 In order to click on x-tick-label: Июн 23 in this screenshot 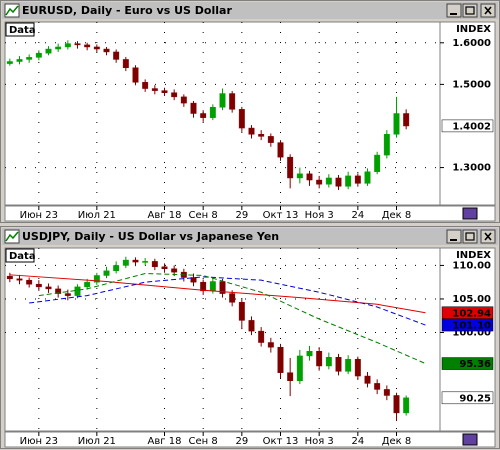, I will do `click(39, 215)`.